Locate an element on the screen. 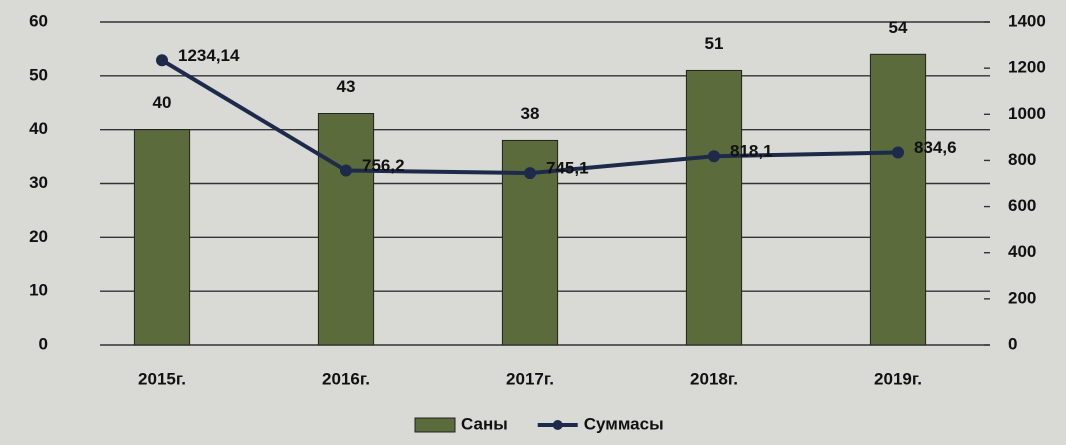  y2-tick-label: 400 is located at coordinates (1022, 251).